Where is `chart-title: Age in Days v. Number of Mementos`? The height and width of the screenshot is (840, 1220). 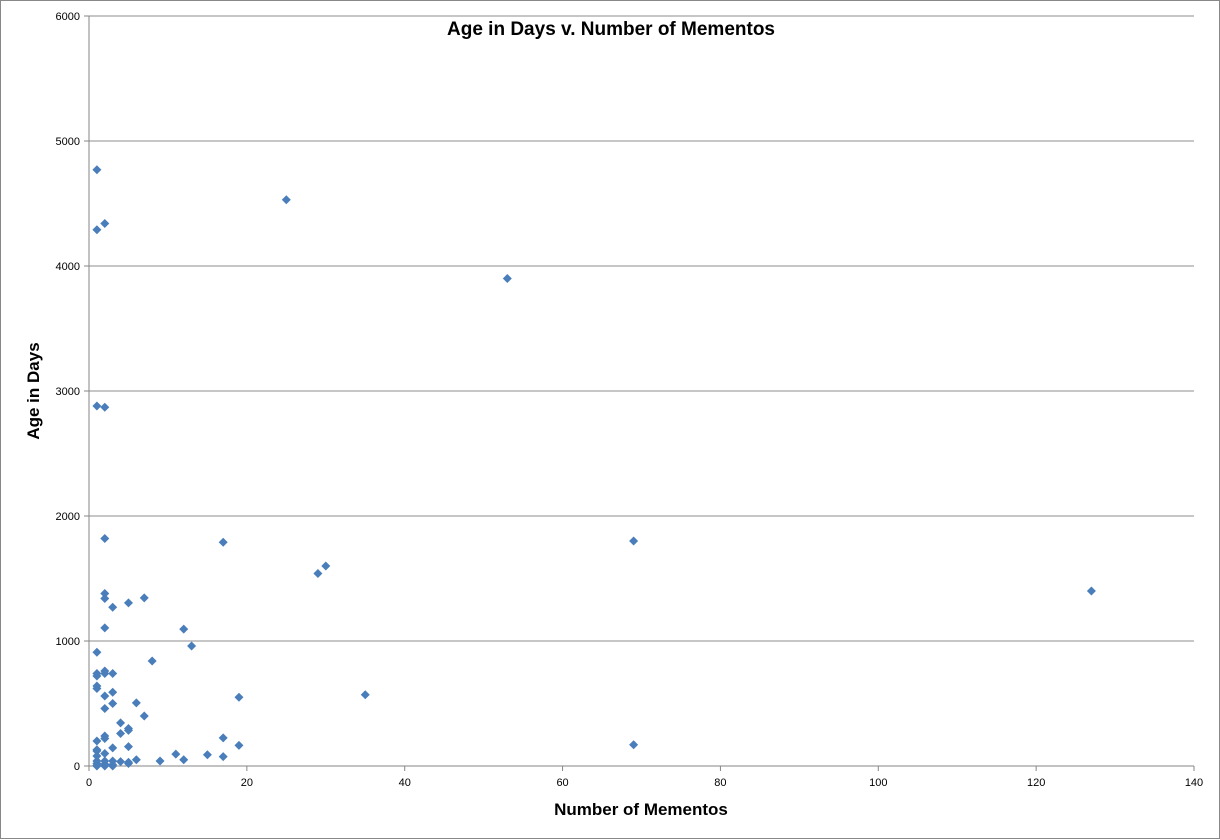 chart-title: Age in Days v. Number of Mementos is located at coordinates (611, 29).